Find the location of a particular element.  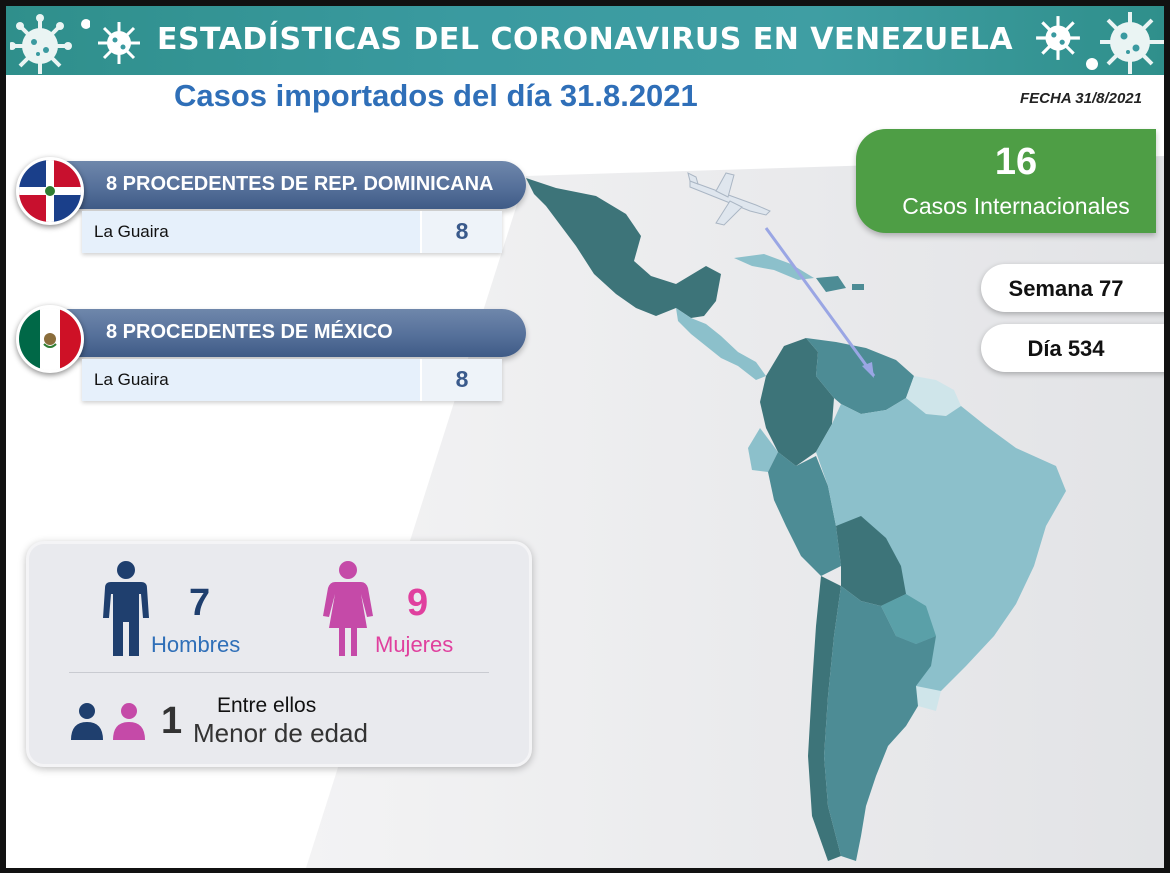

minors-caption: Entre ellos is located at coordinates (267, 705).